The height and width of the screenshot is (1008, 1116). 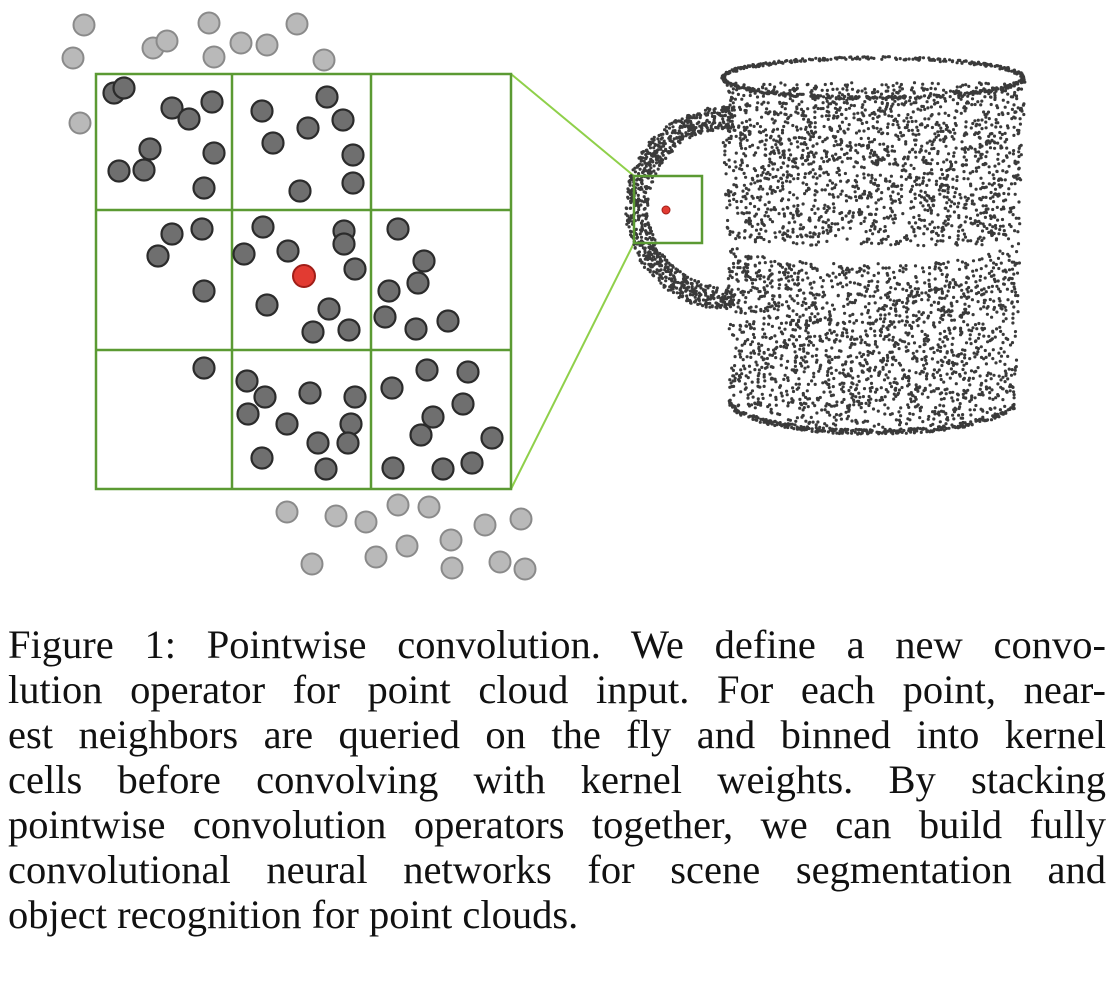 What do you see at coordinates (293, 914) in the screenshot?
I see `caption-line: object recognition for point clouds.` at bounding box center [293, 914].